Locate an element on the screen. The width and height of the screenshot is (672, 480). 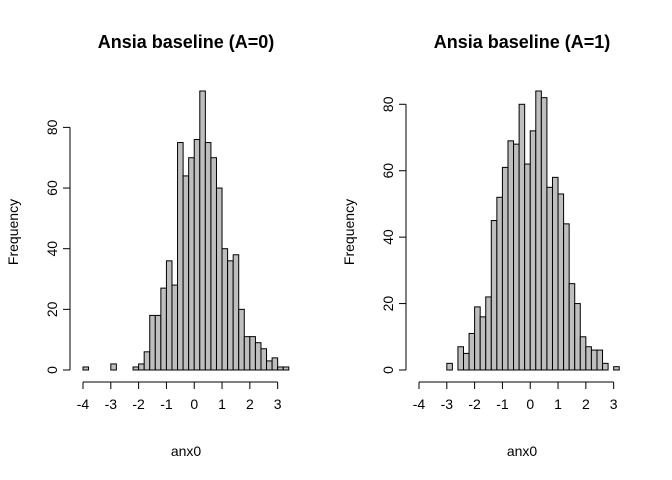
y-axis-a1: 0 20 40 60 80 is located at coordinates (393, 235).